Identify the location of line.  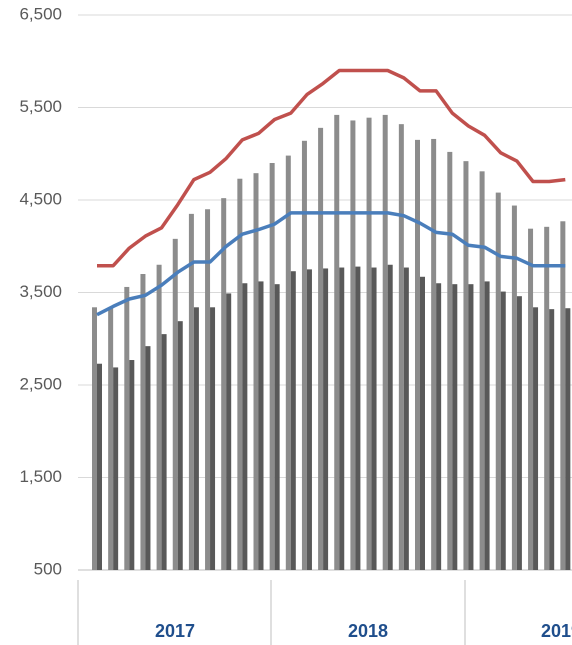
(331, 264).